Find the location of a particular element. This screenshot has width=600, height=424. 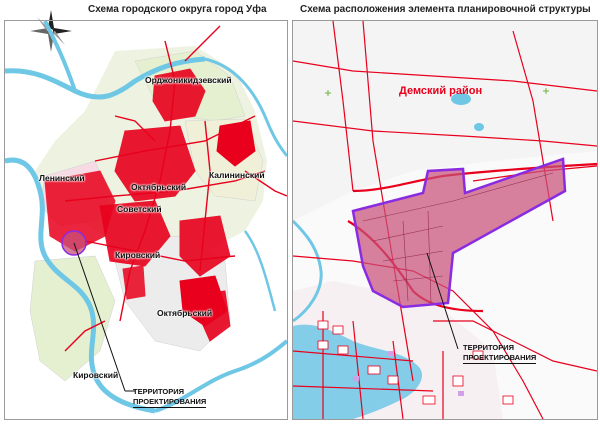

district-label-sovetsky: Советский is located at coordinates (139, 209).